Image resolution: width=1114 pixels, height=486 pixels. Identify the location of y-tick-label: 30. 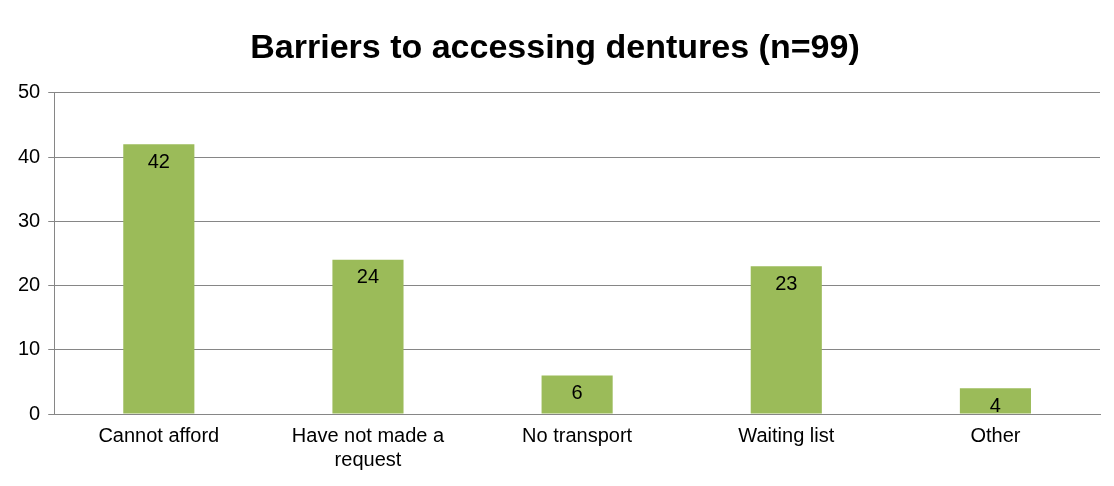
(29, 219).